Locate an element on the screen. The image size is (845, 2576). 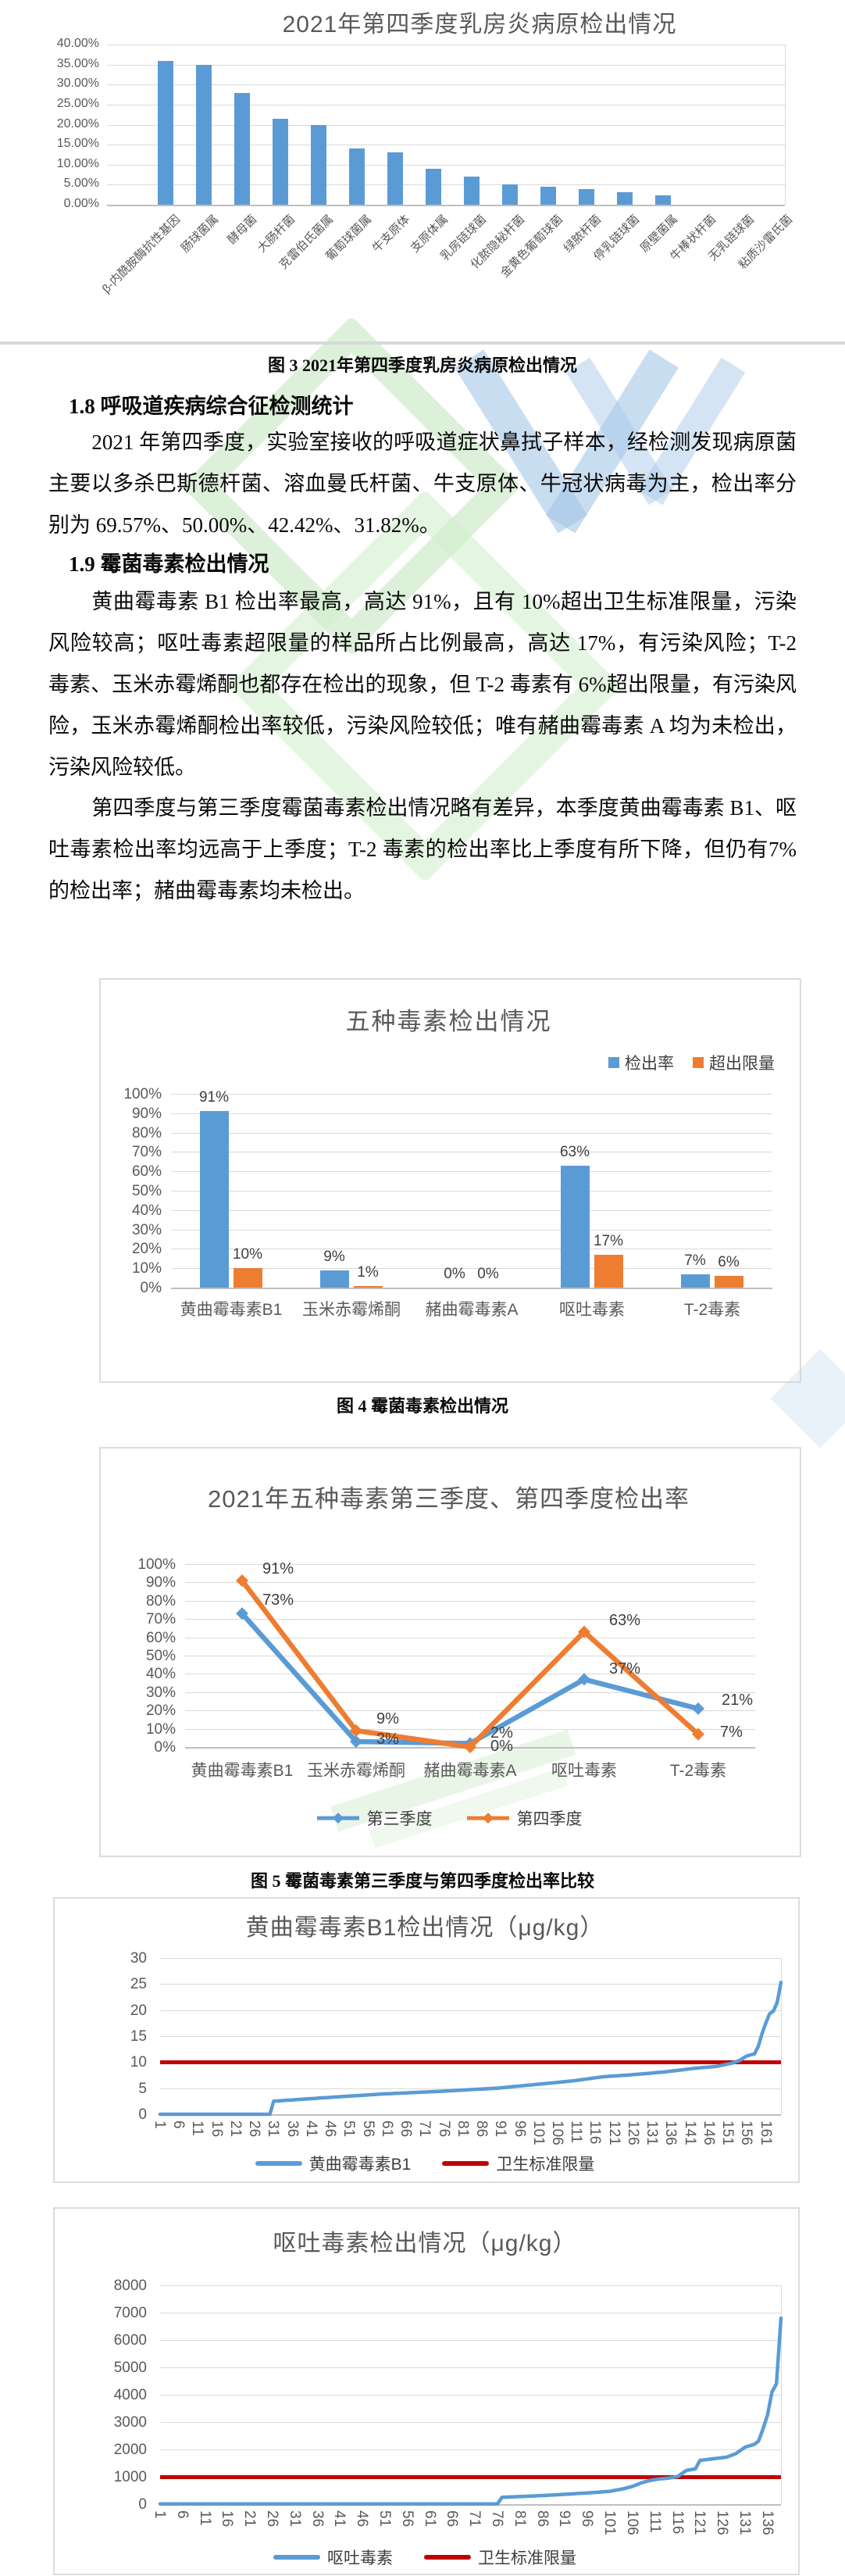
x-axis-tick-label: 131 is located at coordinates (744, 2523).